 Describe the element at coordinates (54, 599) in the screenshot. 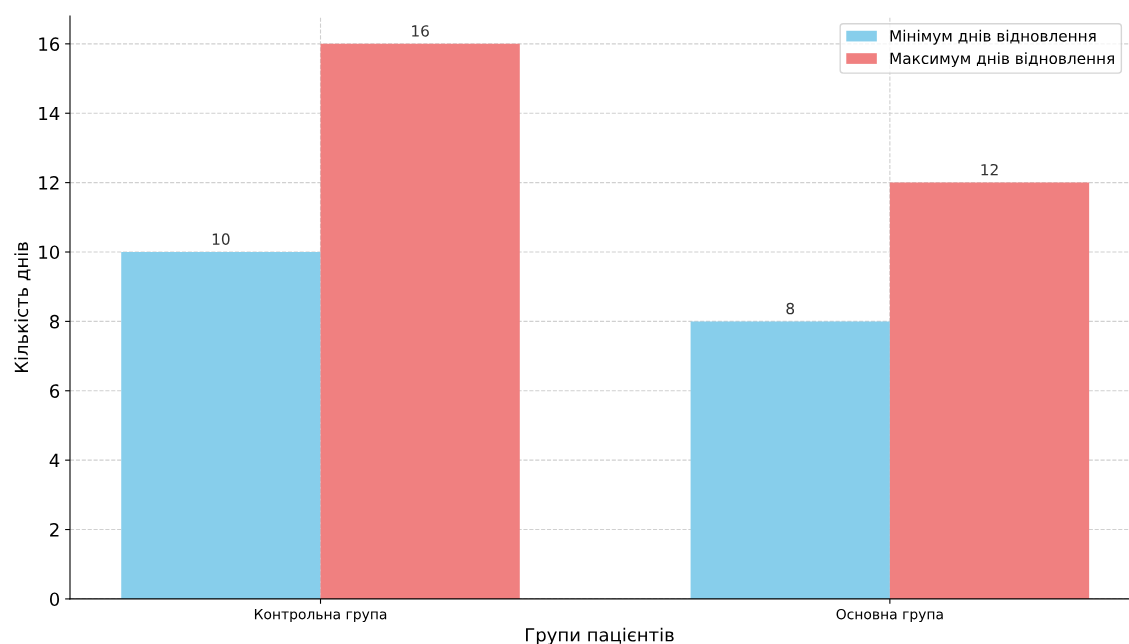

I see `y-tick-label: 0` at that location.